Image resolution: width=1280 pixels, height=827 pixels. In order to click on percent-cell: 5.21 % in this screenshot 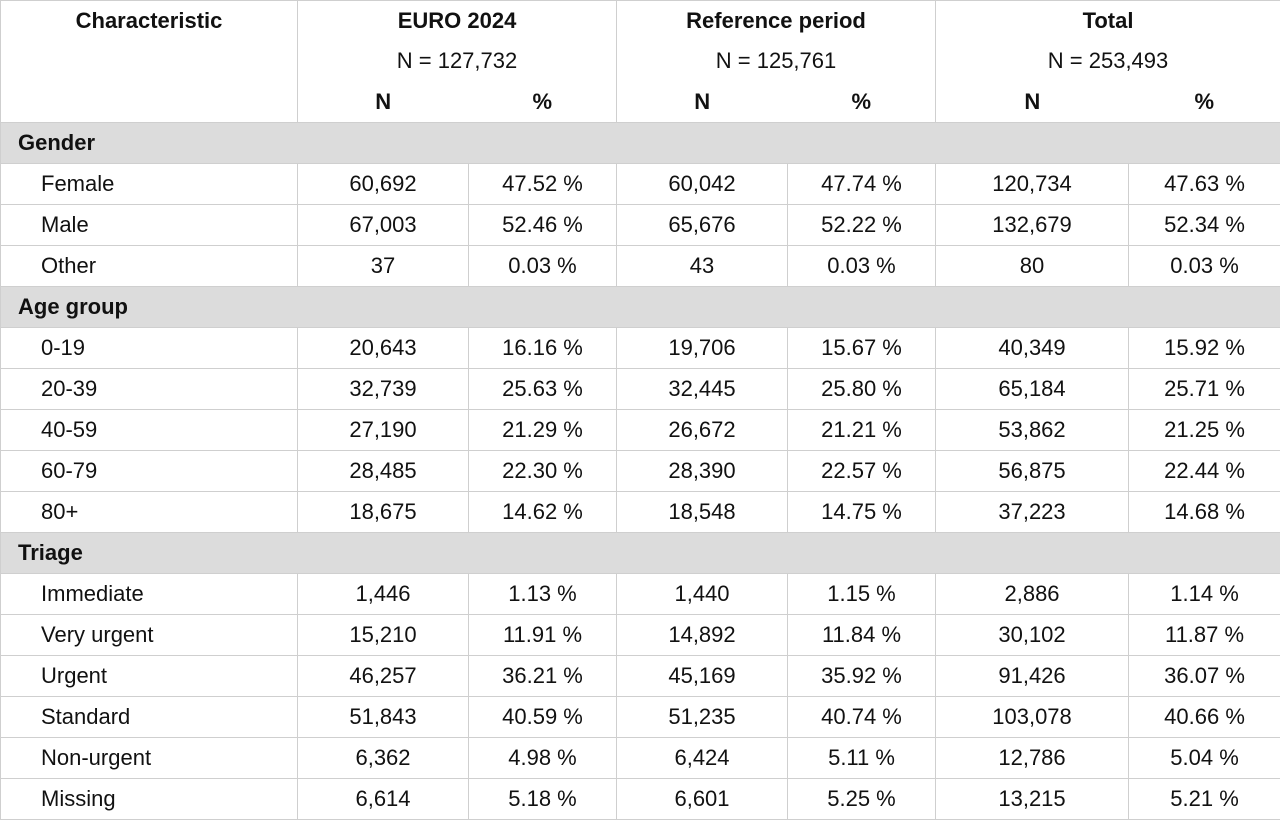, I will do `click(1204, 799)`.